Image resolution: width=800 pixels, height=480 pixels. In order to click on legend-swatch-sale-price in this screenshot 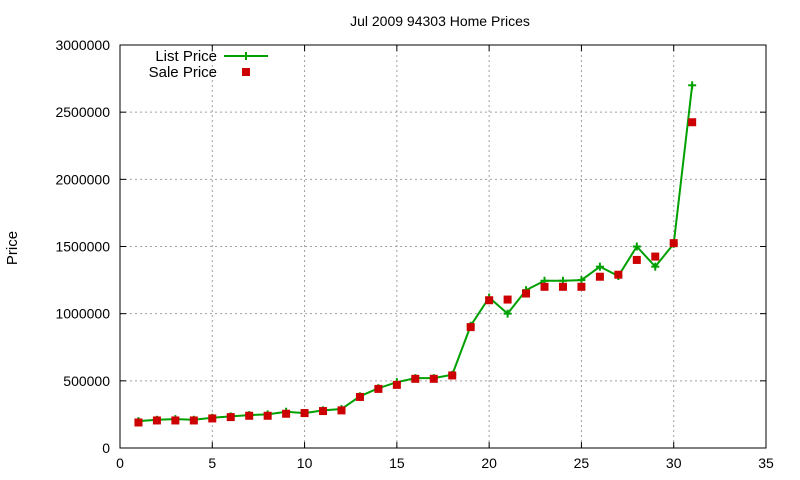, I will do `click(246, 72)`.